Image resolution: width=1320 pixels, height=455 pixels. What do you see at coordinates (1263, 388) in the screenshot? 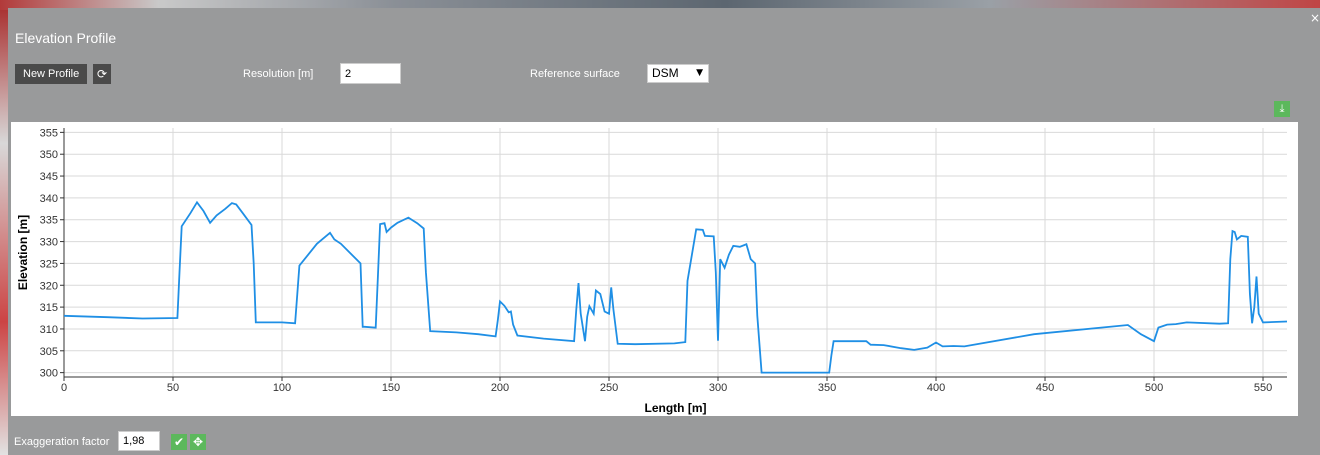
I see `x-tick-label: 550` at bounding box center [1263, 388].